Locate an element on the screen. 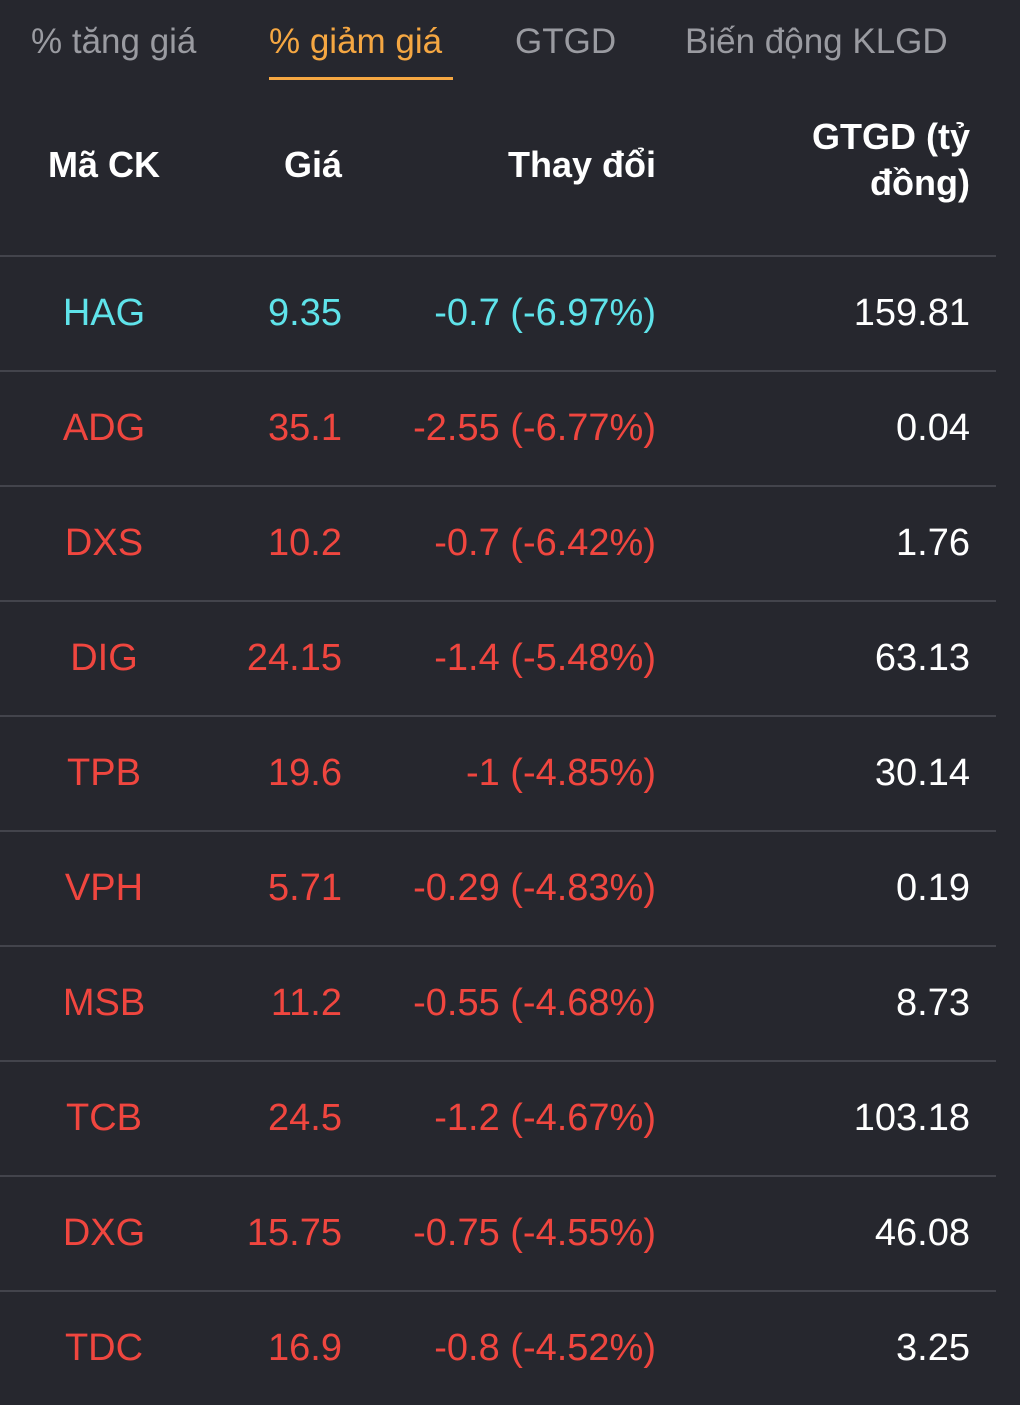  row-symbol: DIG is located at coordinates (104, 658).